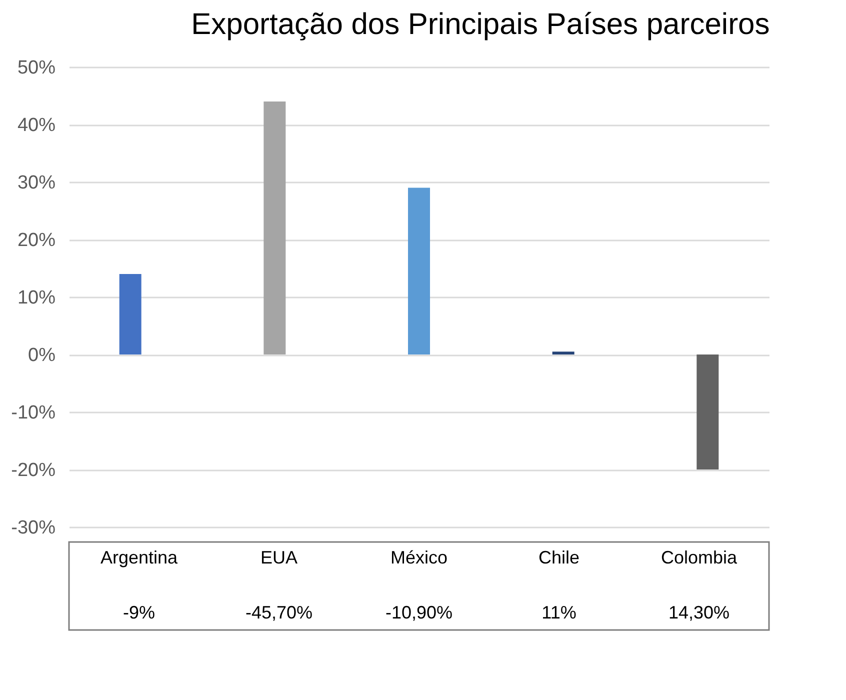  Describe the element at coordinates (559, 612) in the screenshot. I see `text: 11%` at that location.